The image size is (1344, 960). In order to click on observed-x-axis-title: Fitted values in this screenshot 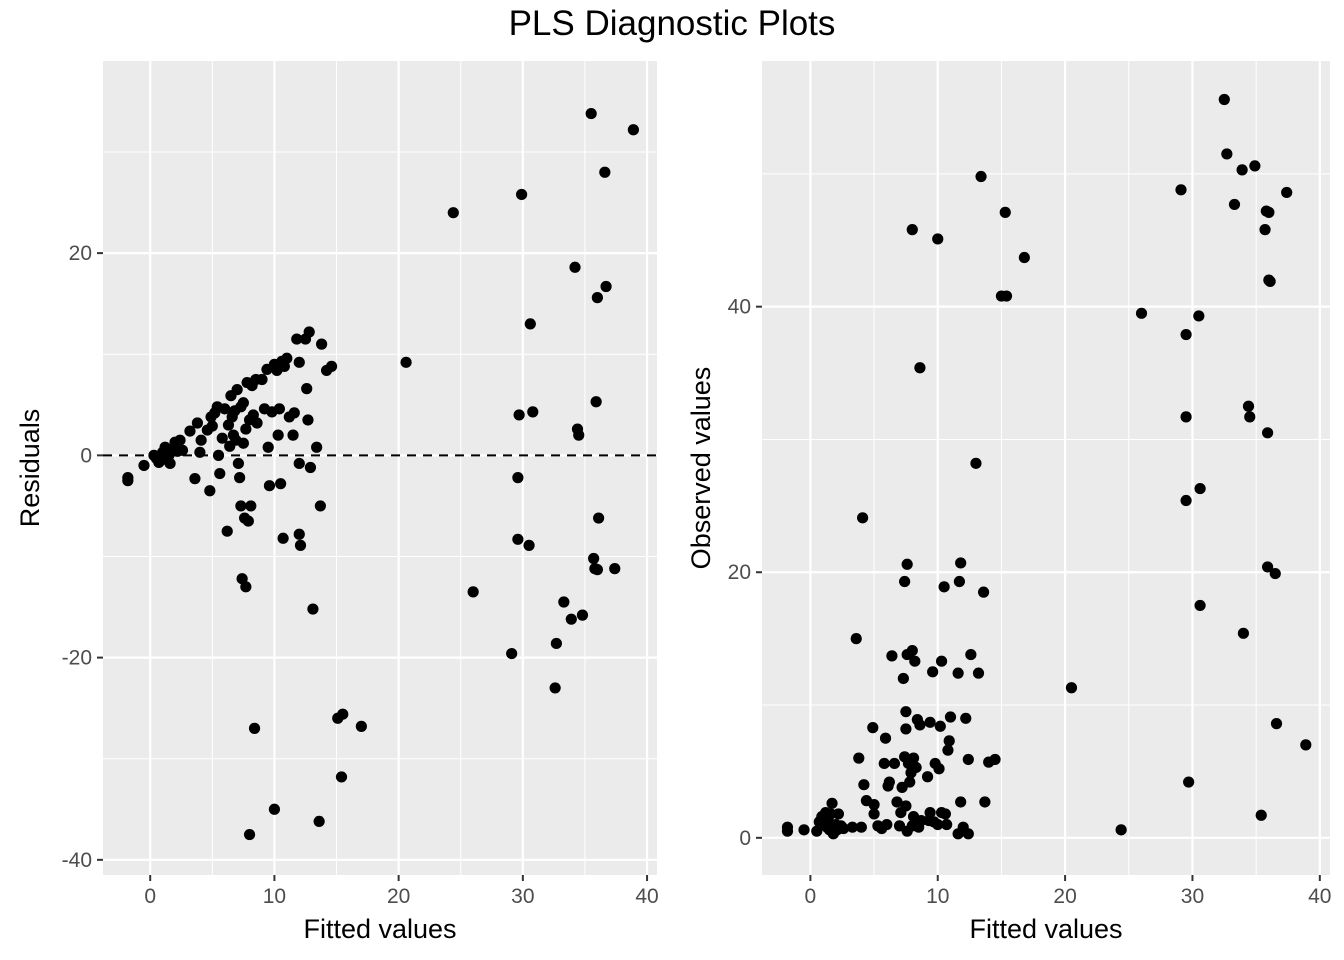, I will do `click(1045, 929)`.